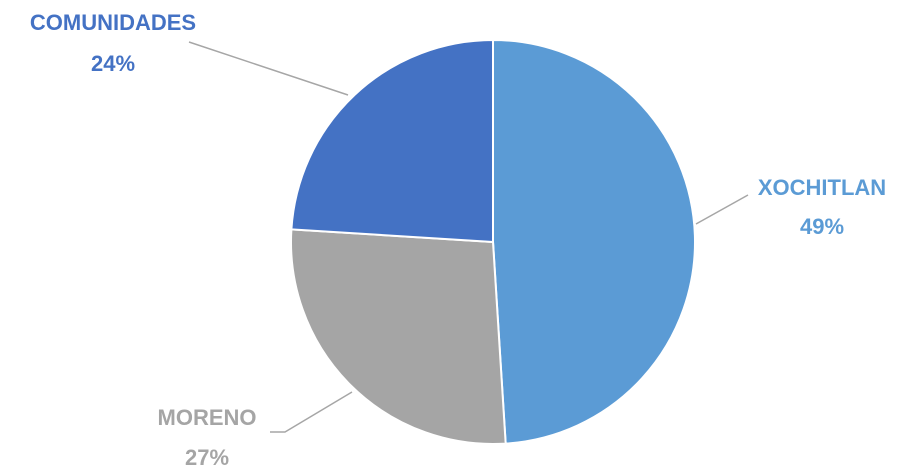 This screenshot has height=472, width=920. What do you see at coordinates (392, 141) in the screenshot?
I see `pie-slice-comunidades` at bounding box center [392, 141].